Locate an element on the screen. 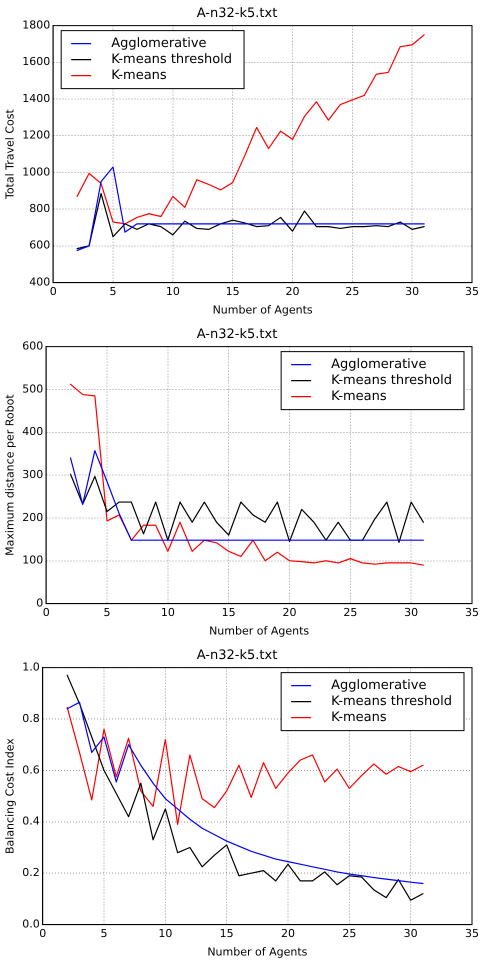  y-tick-label: 300 is located at coordinates (33, 474).